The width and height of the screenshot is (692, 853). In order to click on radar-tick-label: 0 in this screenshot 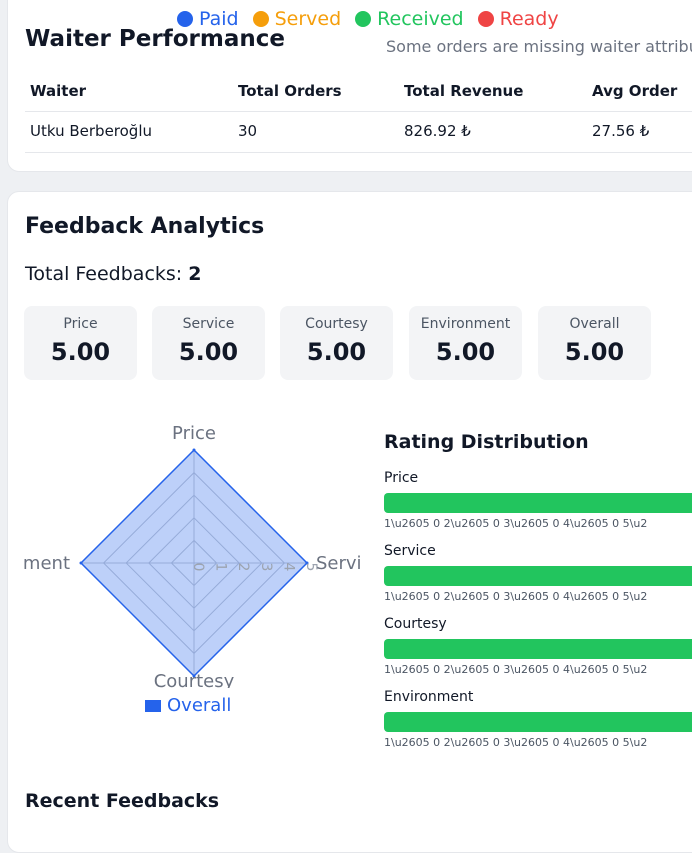, I will do `click(198, 567)`.